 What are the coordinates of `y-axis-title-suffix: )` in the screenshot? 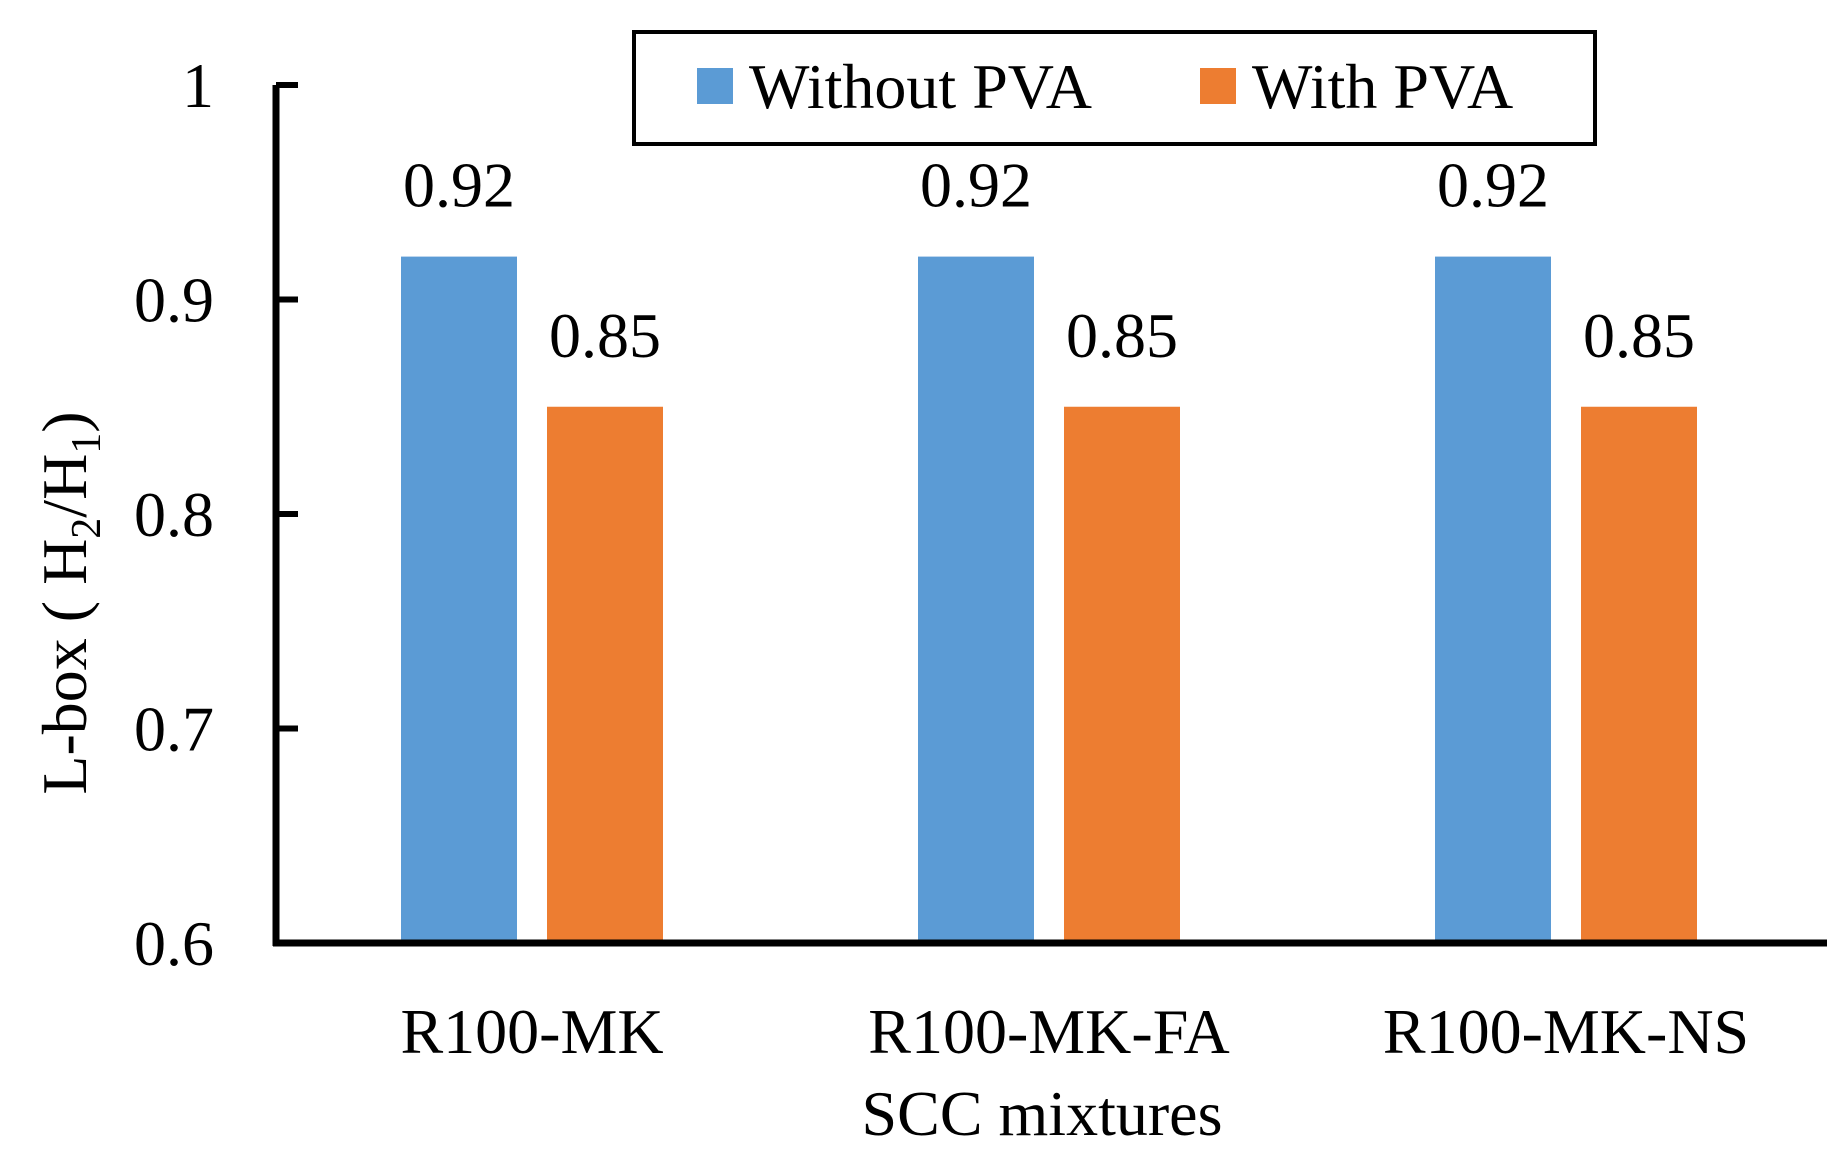 It's located at (64, 421).